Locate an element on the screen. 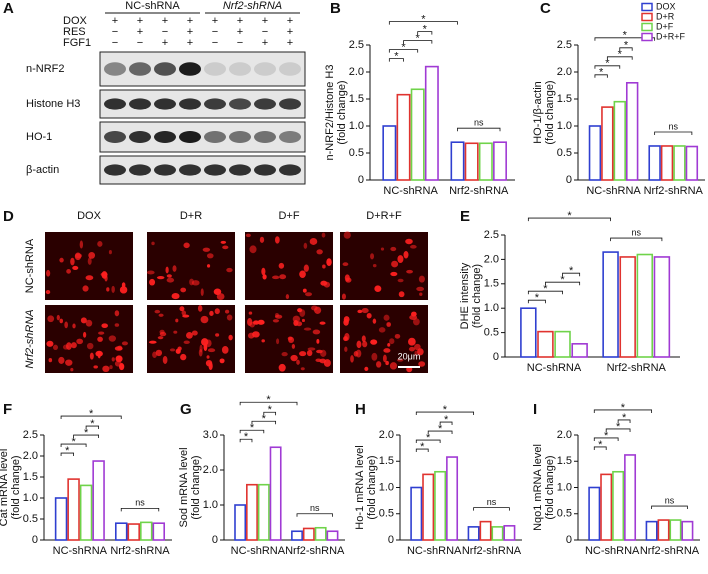  y-tick-label: 1.5 is located at coordinates (386, 461).